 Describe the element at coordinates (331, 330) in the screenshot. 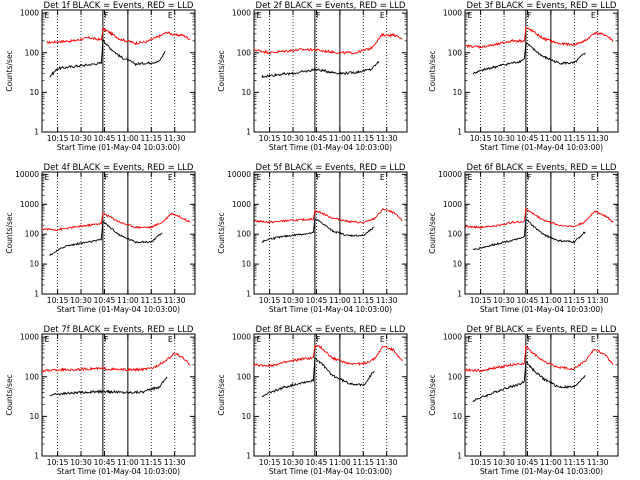

I see `panel-title: Det 8f BLACK = Events, RED = LLD` at that location.